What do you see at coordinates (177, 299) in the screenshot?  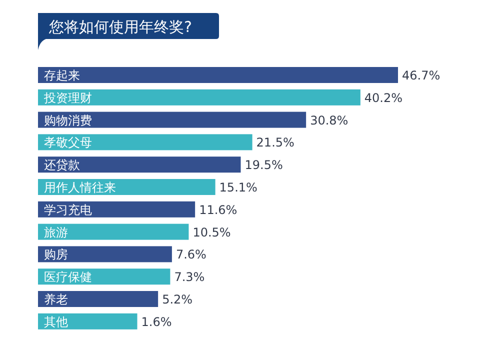 I see `data-label: 5.2%` at bounding box center [177, 299].